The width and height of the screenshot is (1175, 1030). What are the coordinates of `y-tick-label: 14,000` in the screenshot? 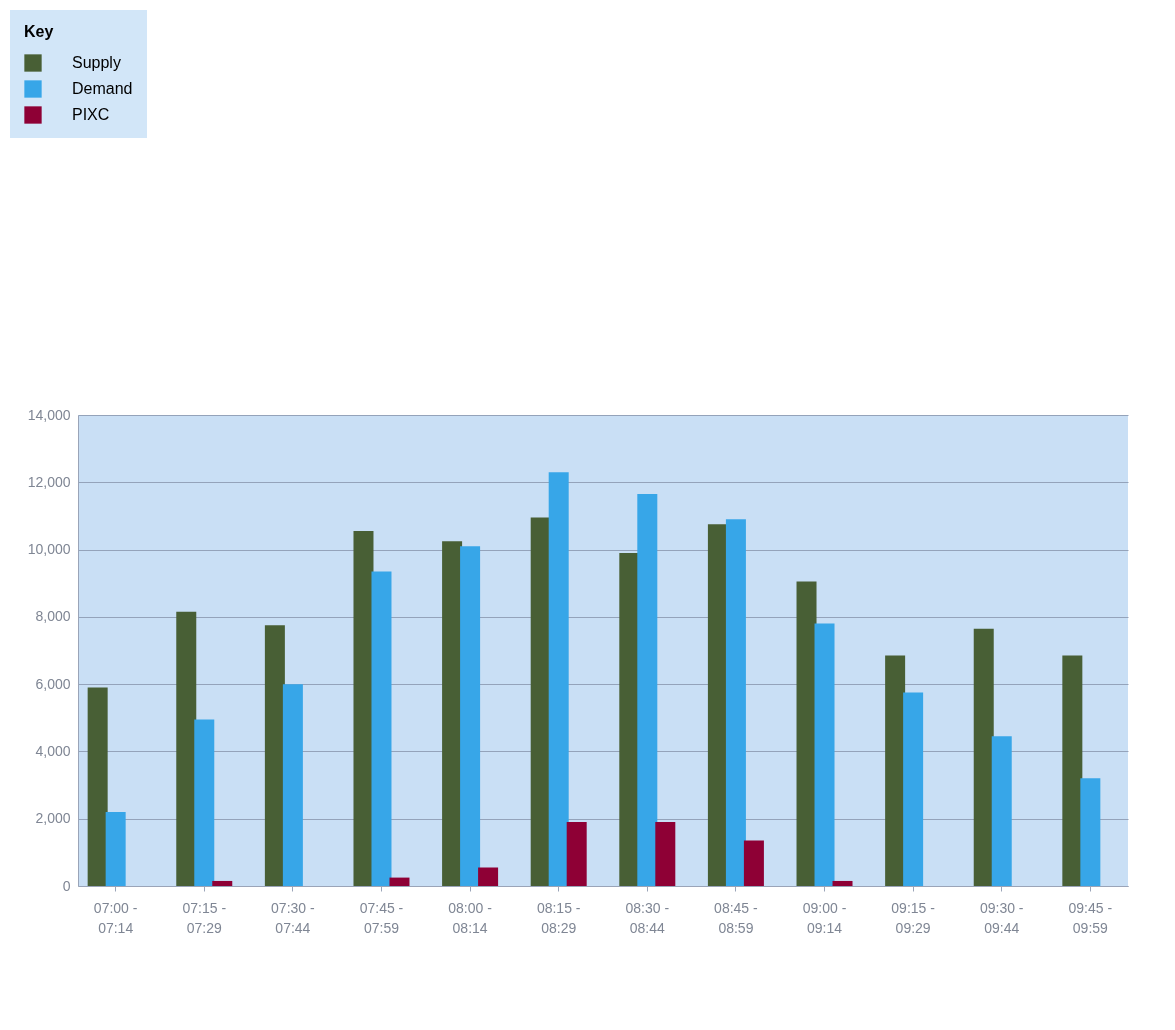 It's located at (49, 414).